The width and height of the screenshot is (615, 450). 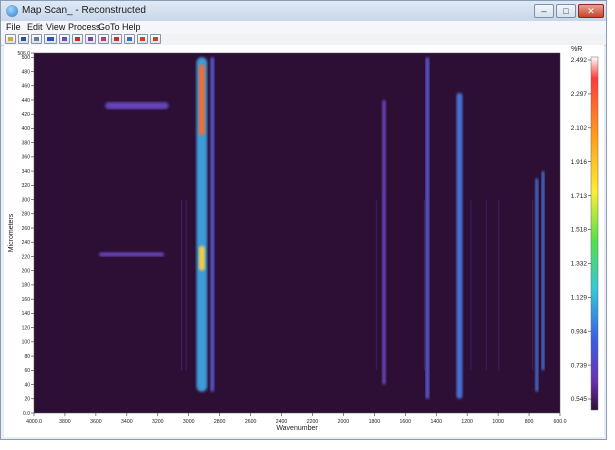 What do you see at coordinates (36, 39) in the screenshot?
I see `print-icon` at bounding box center [36, 39].